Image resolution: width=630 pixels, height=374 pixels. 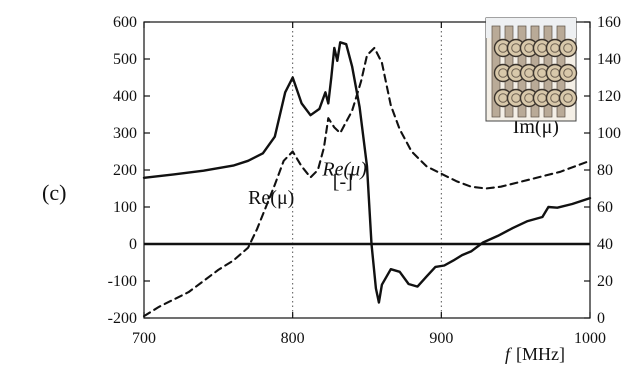 I want to click on y-axis-units: [-], so click(x=343, y=182).